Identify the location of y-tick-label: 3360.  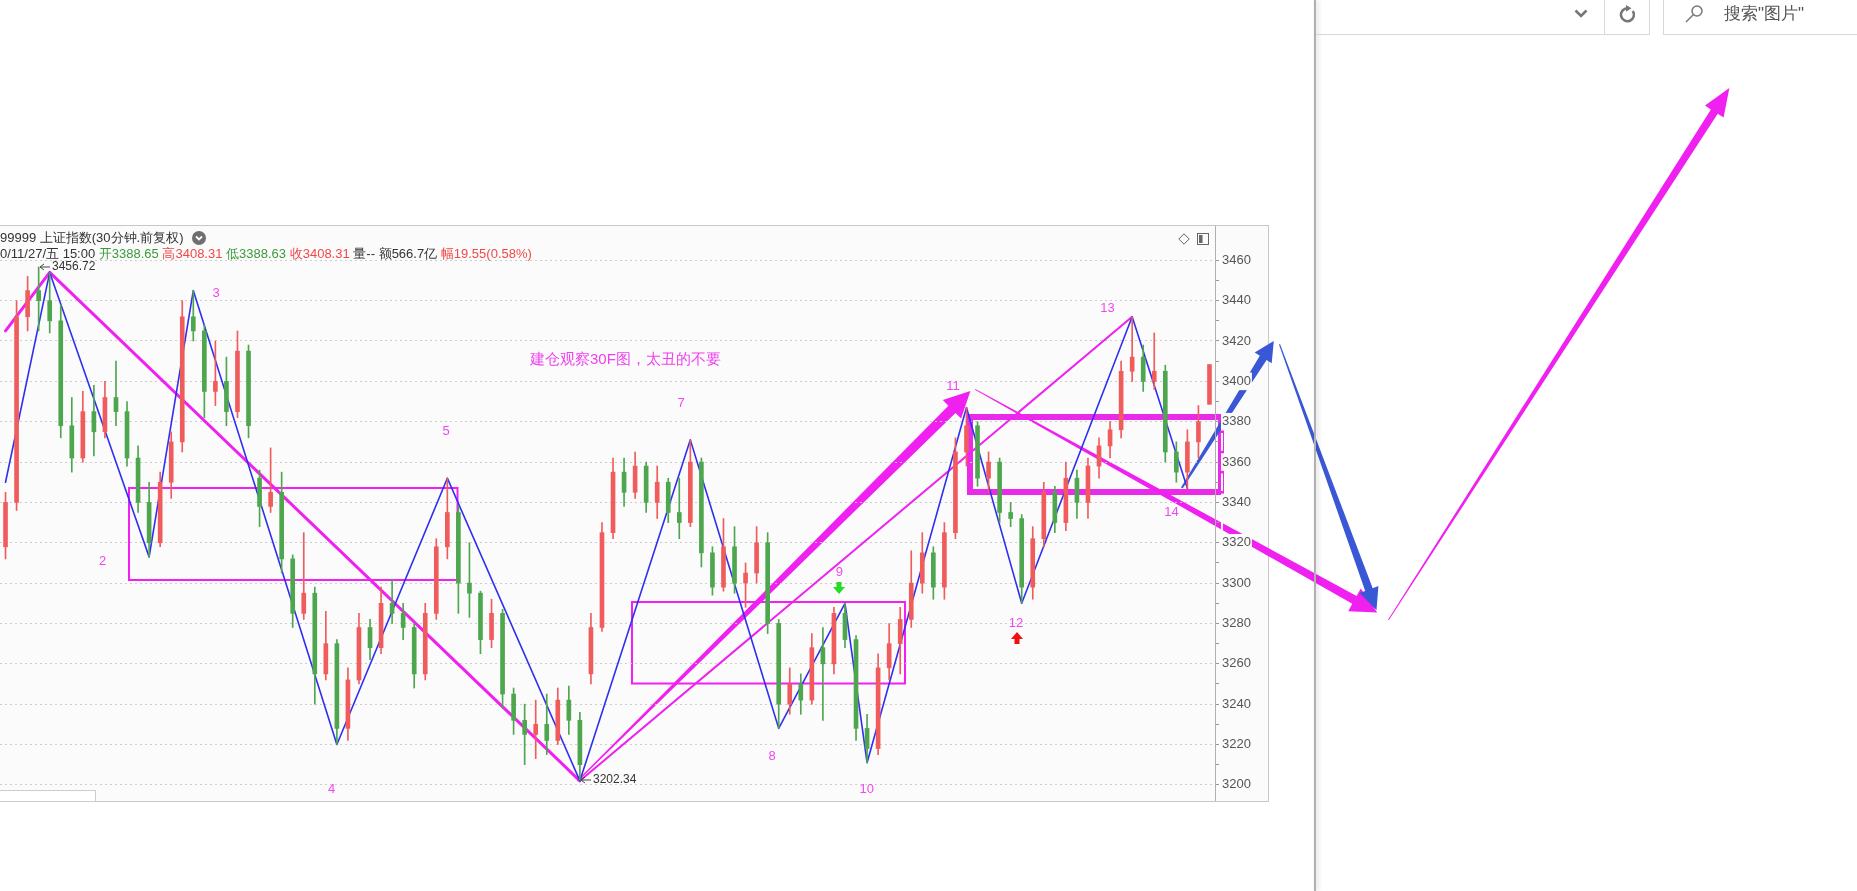
(1236, 461).